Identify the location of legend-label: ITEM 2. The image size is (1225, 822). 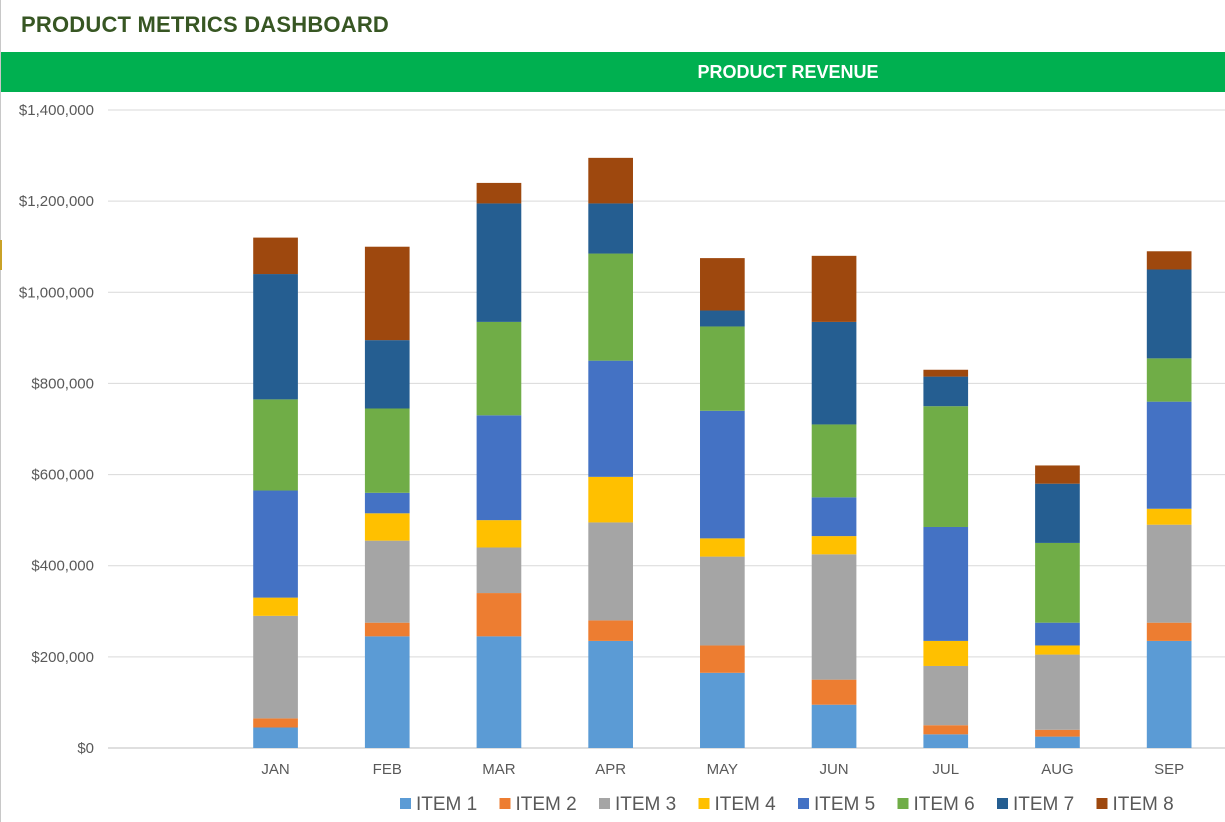
(546, 804).